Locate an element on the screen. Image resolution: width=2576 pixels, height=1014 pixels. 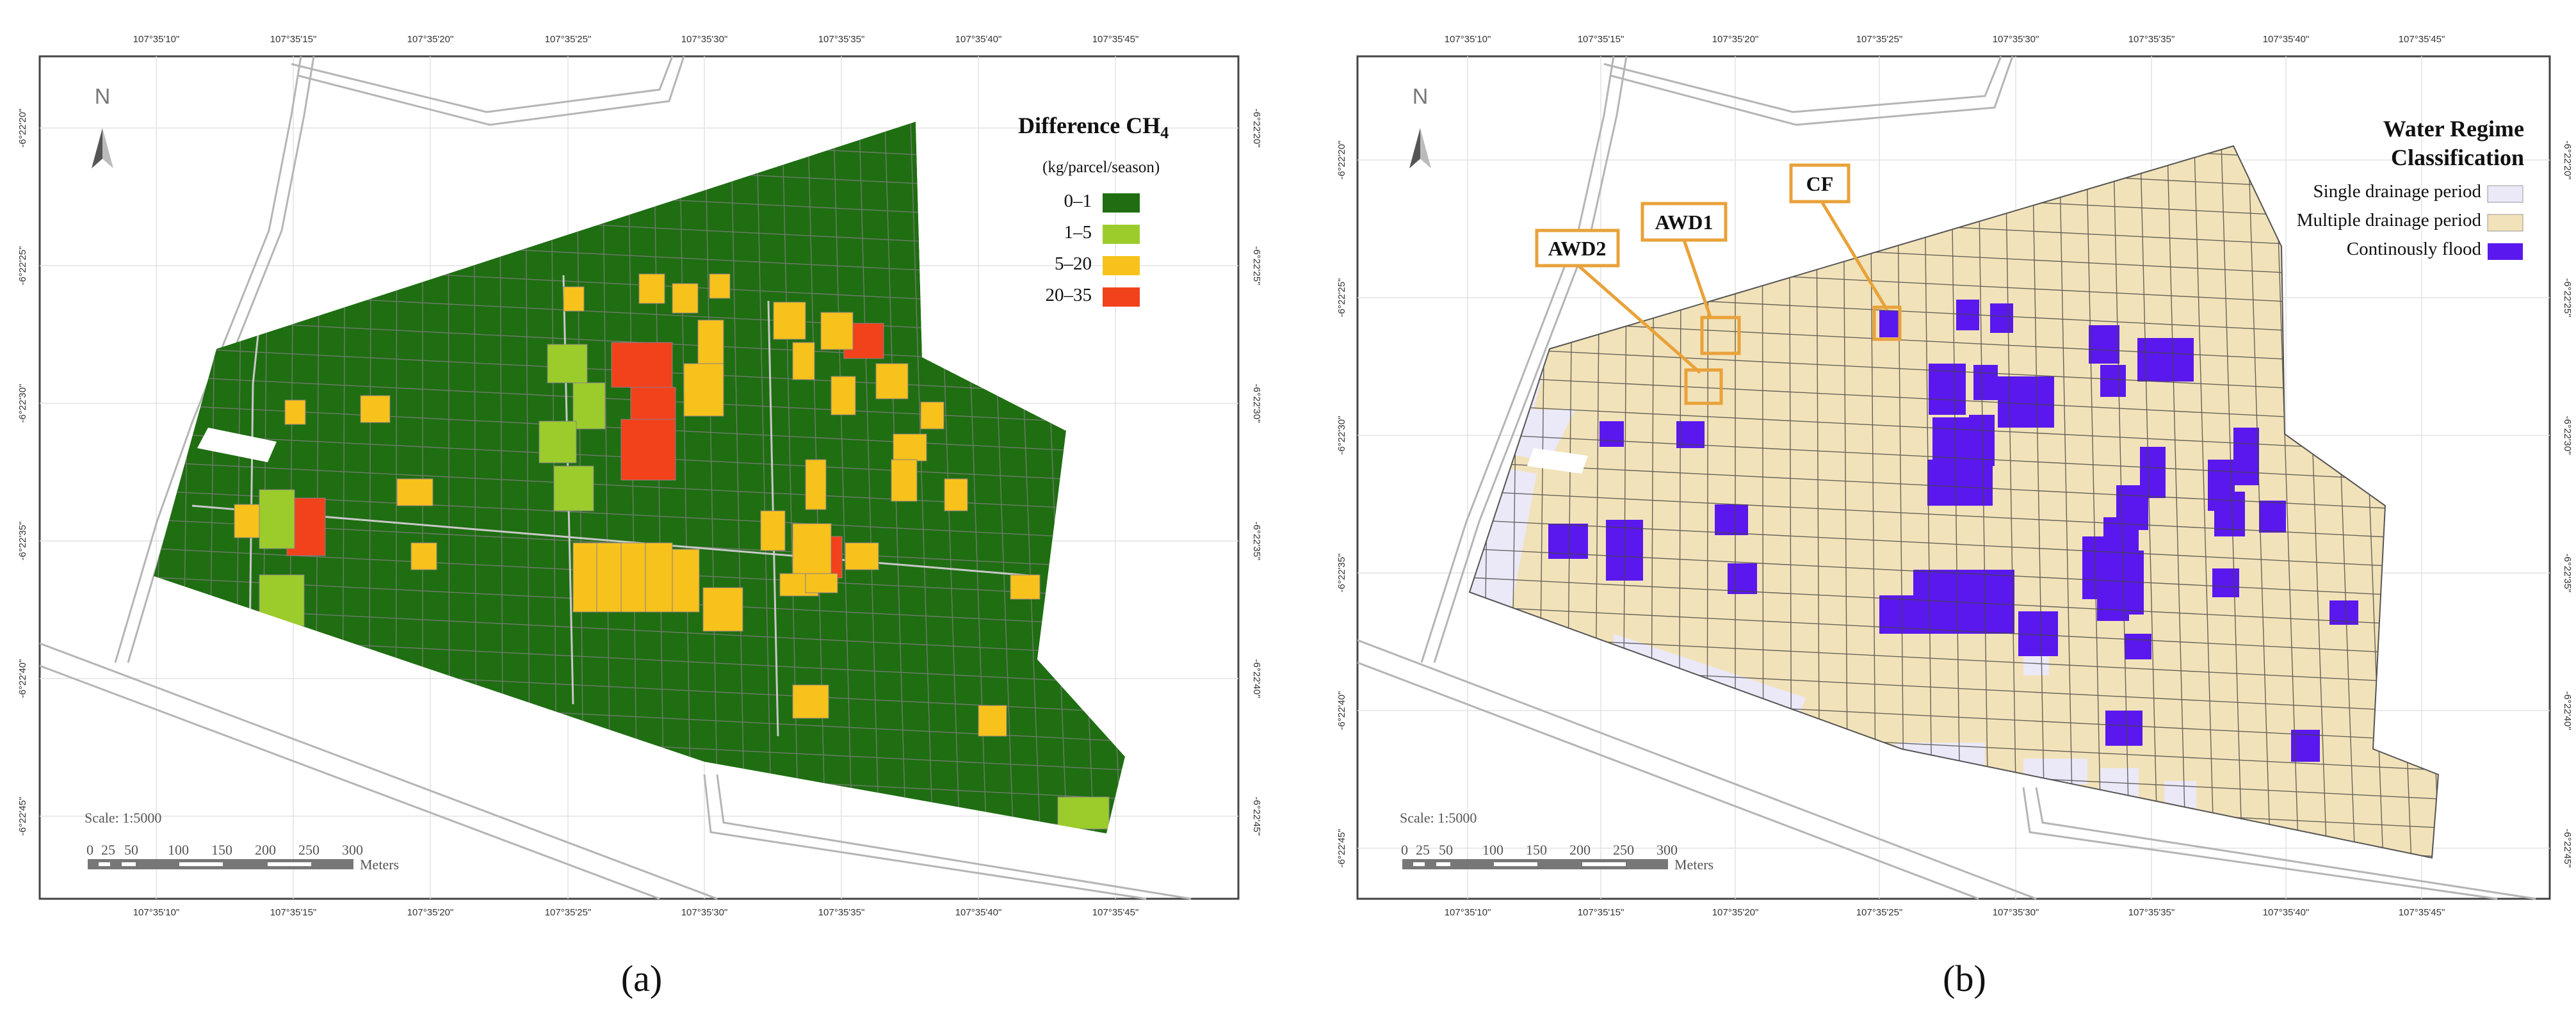
scale-tick-250-a: 250 is located at coordinates (309, 850).